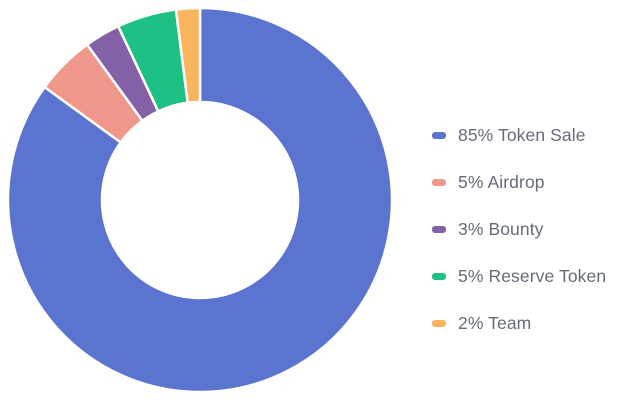 Image resolution: width=640 pixels, height=401 pixels. I want to click on legend-item-reserve-token: 5% Reserve Token, so click(536, 276).